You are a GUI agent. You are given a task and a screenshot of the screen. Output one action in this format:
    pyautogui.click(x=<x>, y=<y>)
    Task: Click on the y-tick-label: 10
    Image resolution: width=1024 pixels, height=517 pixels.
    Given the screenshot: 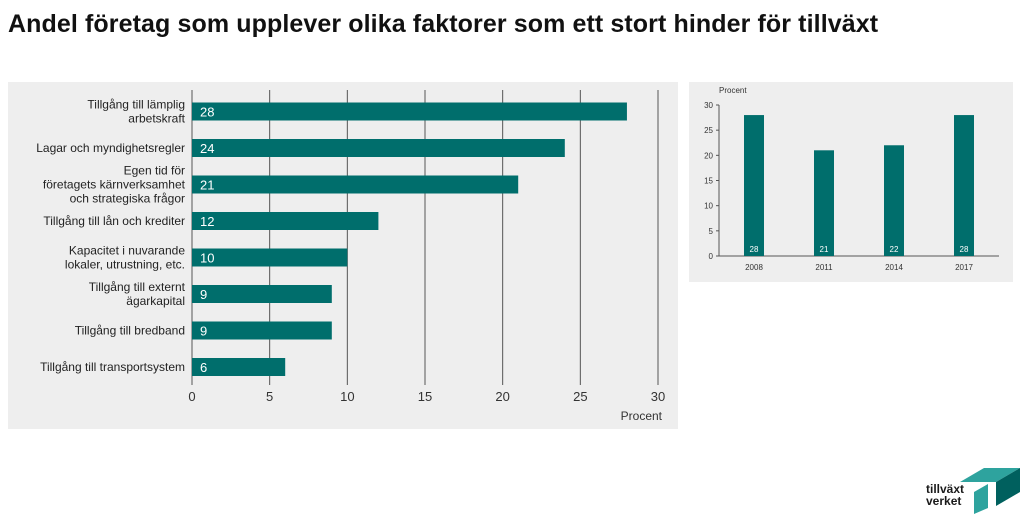 What is the action you would take?
    pyautogui.click(x=708, y=206)
    